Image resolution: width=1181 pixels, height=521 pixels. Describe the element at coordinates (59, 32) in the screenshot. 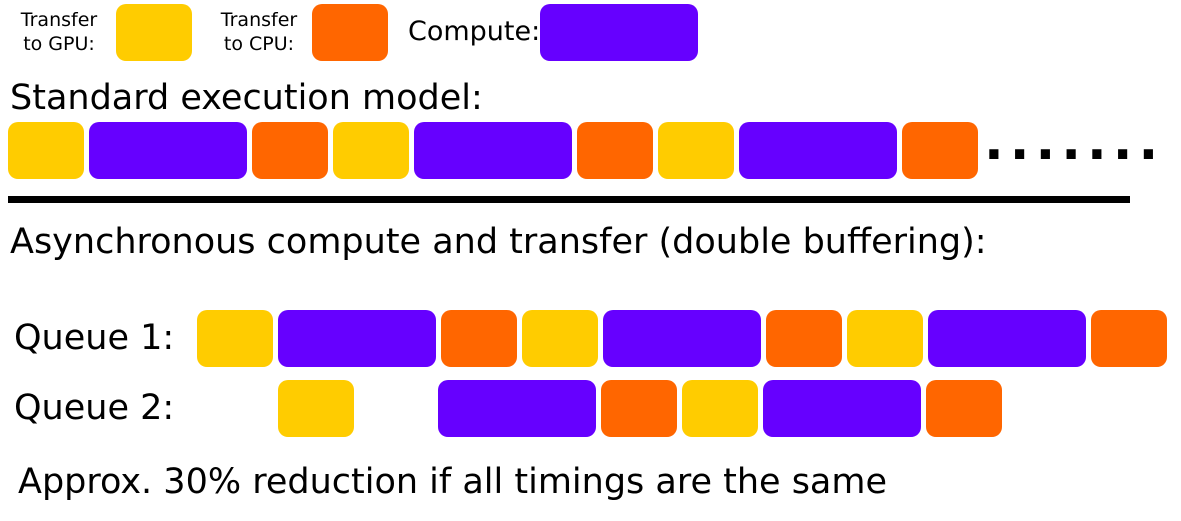

I see `legend-transfer-to-gpu-label: Transfer to GPU:` at that location.